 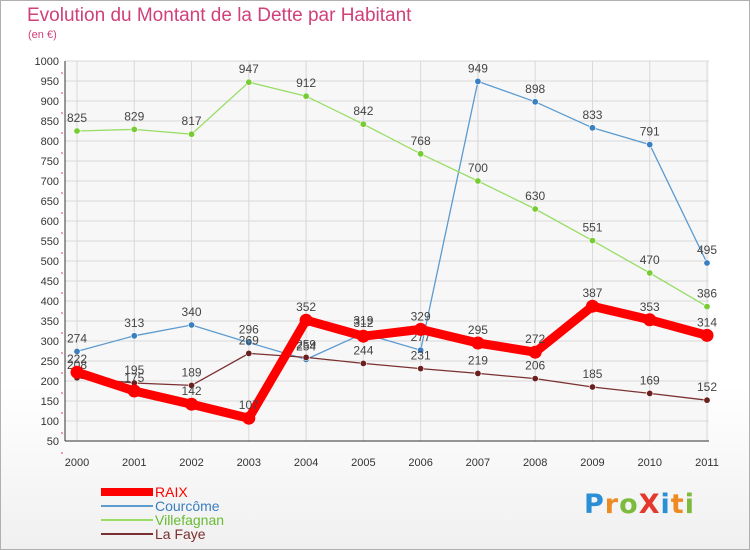 I want to click on data-label-la-faye: 231, so click(x=421, y=356).